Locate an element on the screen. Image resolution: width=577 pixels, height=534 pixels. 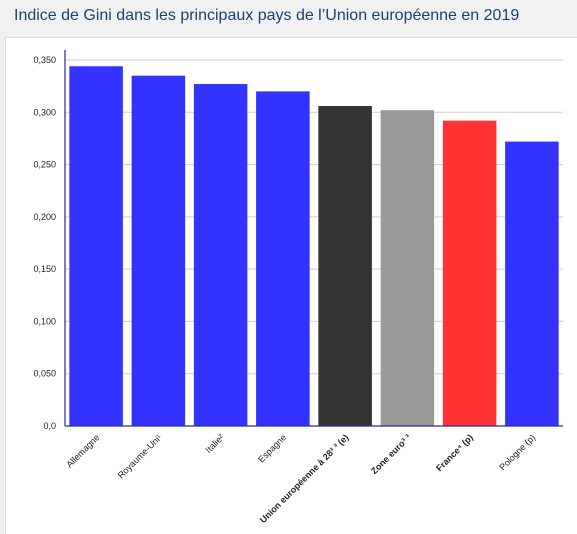
x-category-label: Zone euro³ ³ is located at coordinates (391, 454).